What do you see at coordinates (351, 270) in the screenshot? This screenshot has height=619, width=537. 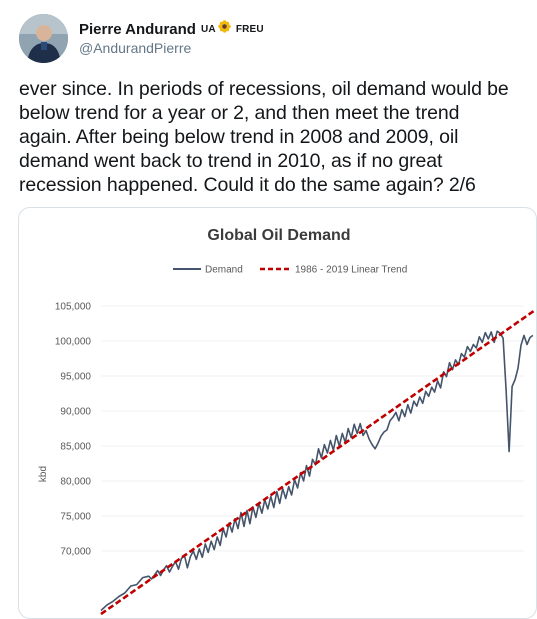 I see `legend-trend-label: 1986 - 2019 Linear Trend` at bounding box center [351, 270].